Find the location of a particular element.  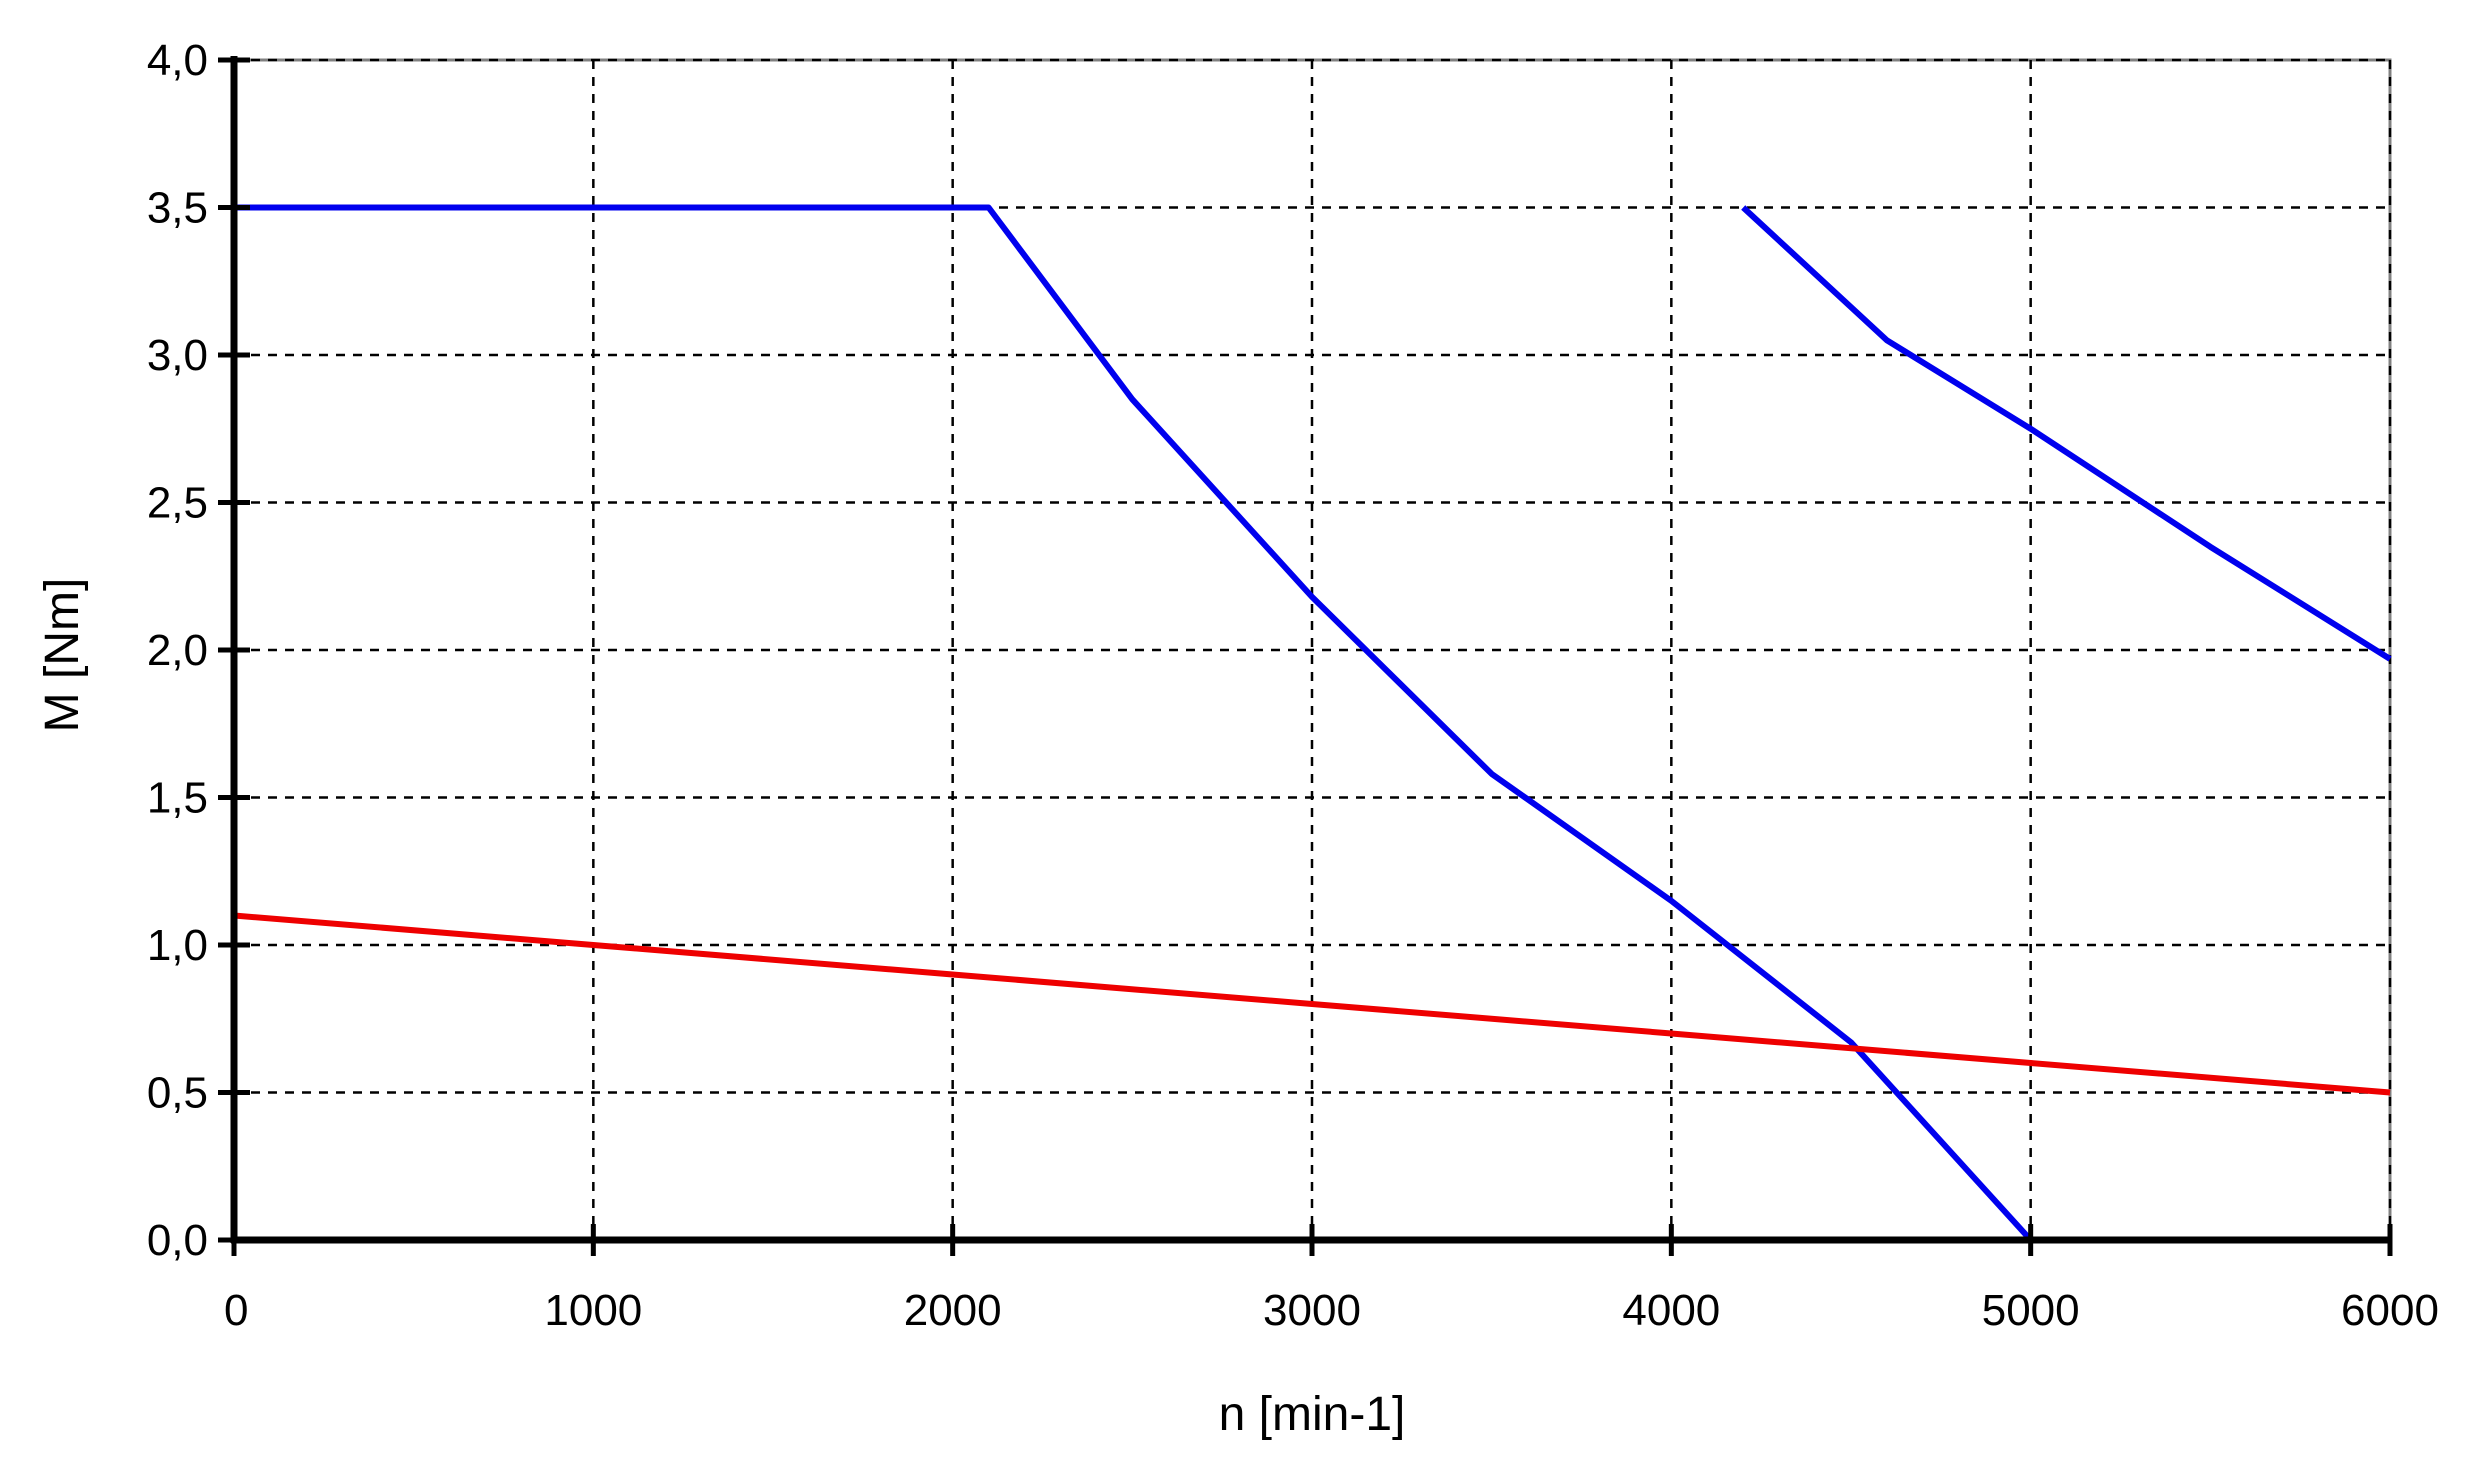

x-axis-title: n [min-1] is located at coordinates (1312, 1414).